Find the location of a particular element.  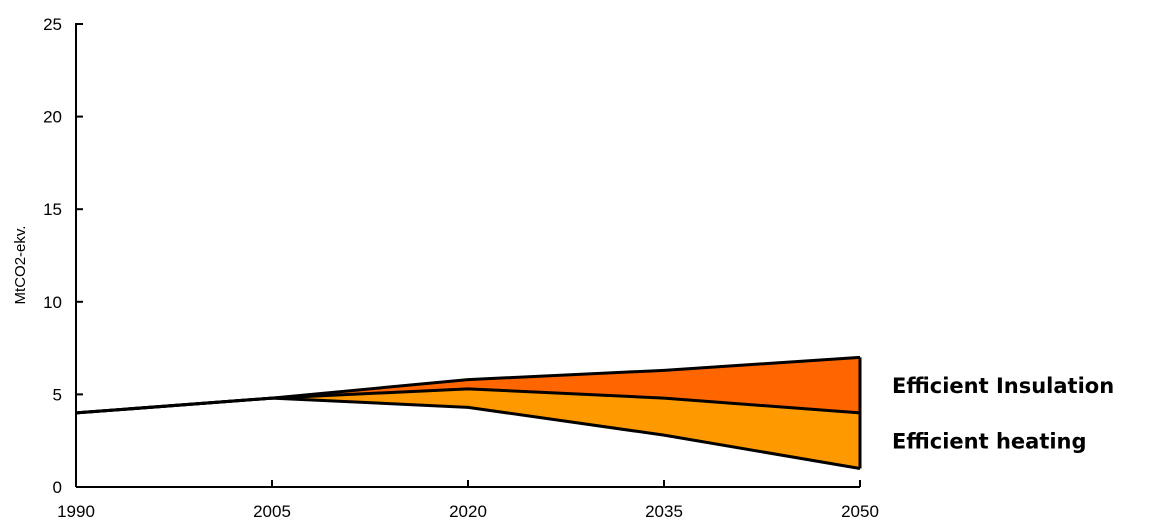

y-tick-label: 25 is located at coordinates (52, 24).